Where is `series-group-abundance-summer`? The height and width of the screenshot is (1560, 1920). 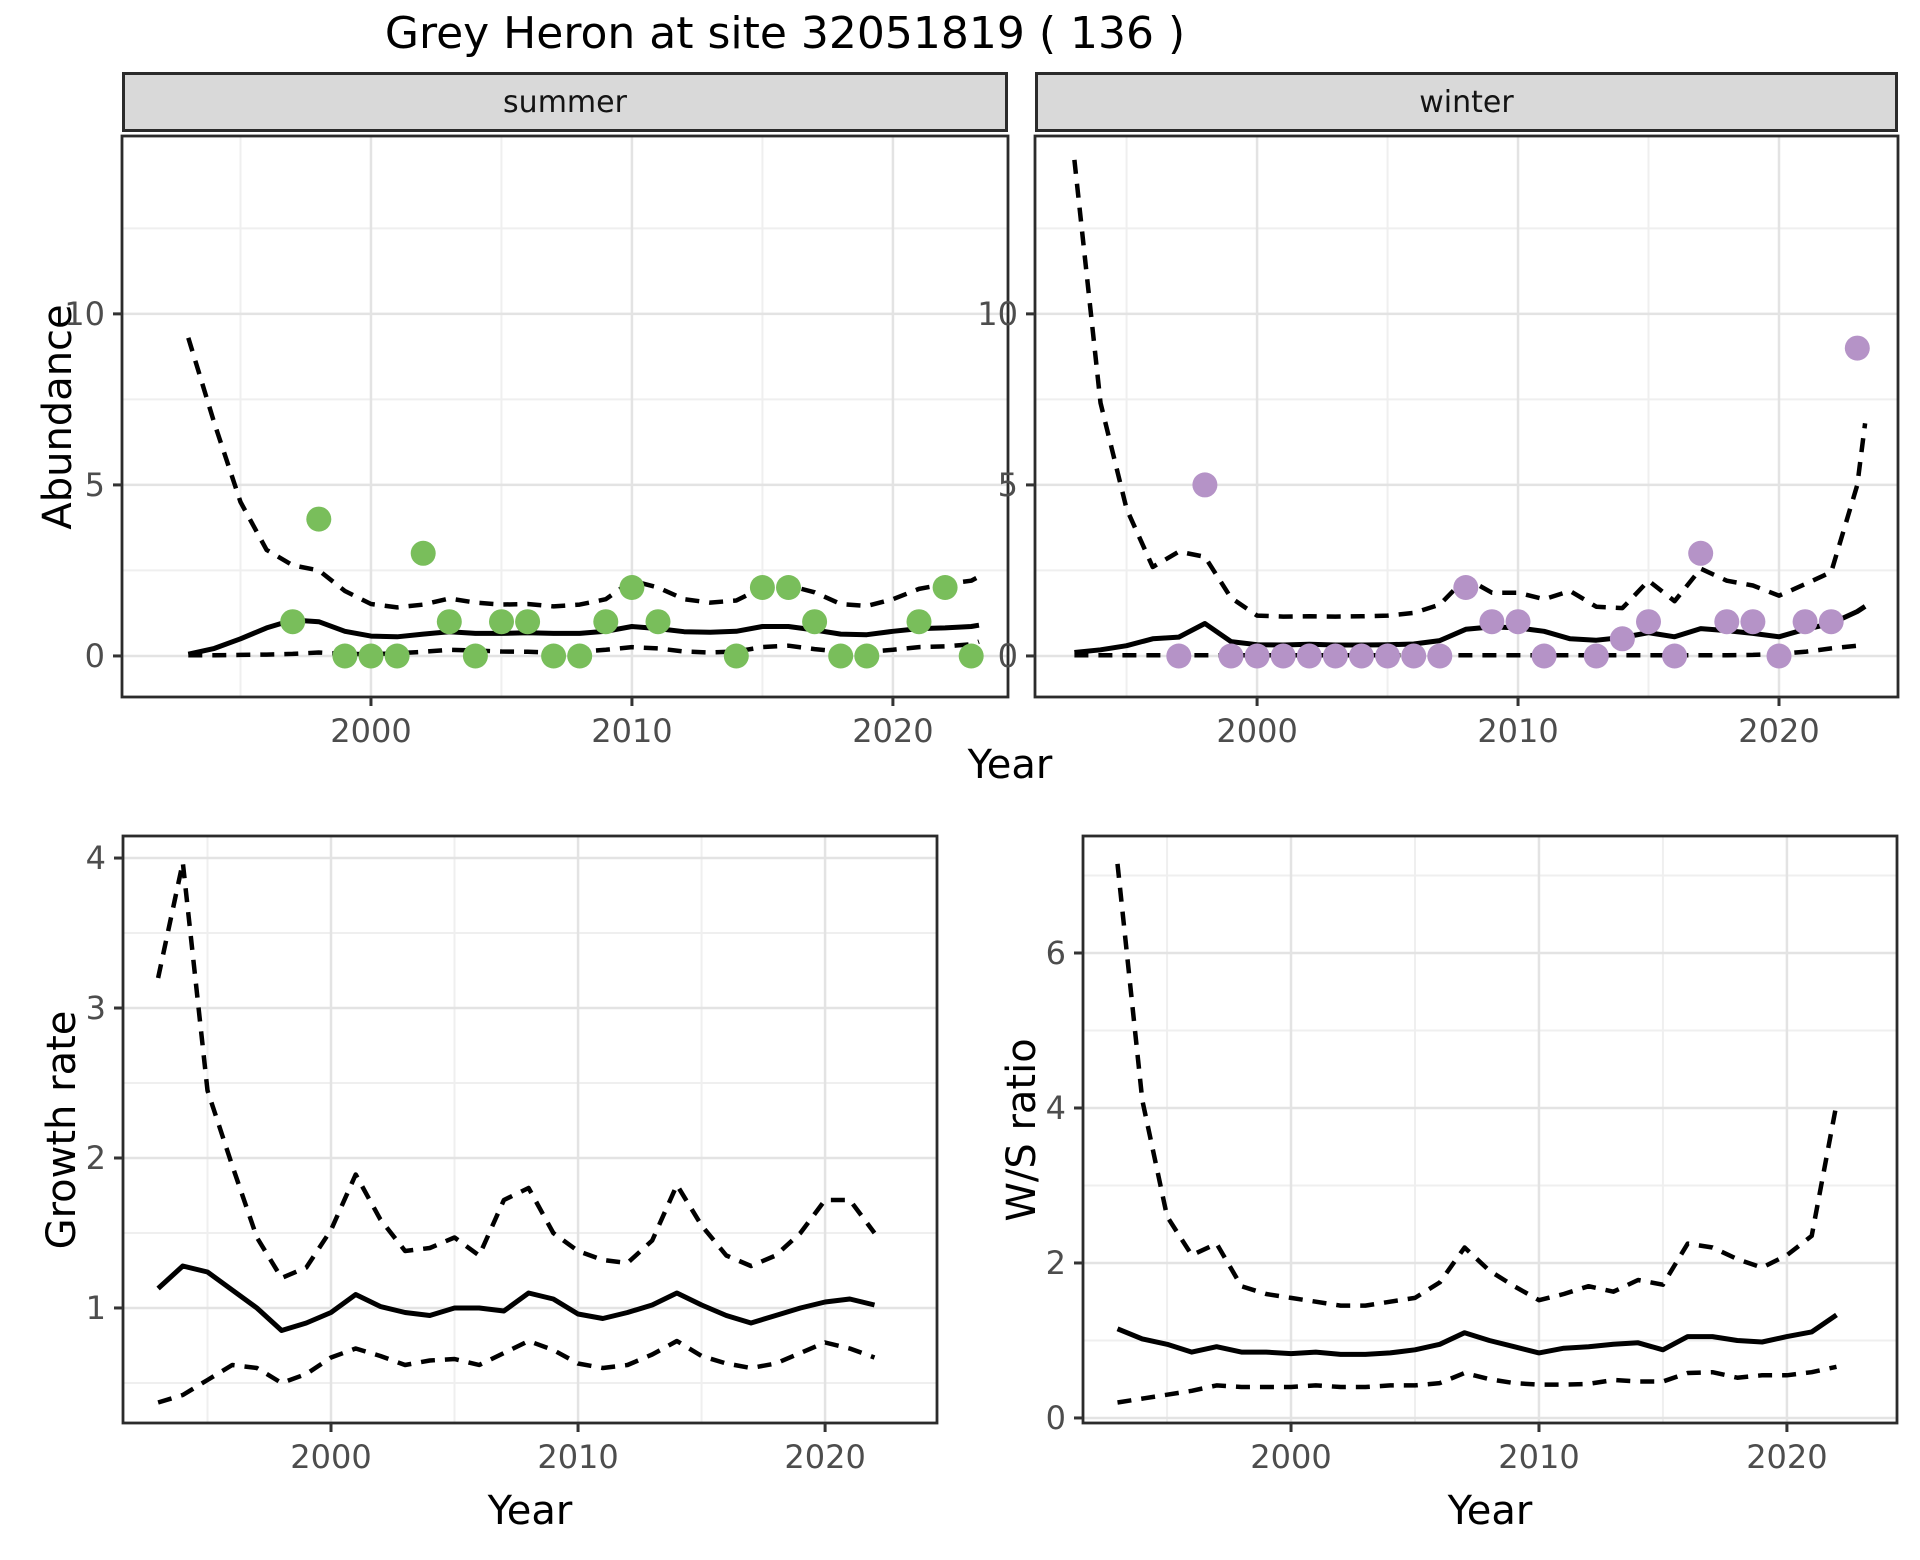 series-group-abundance-summer is located at coordinates (585, 503).